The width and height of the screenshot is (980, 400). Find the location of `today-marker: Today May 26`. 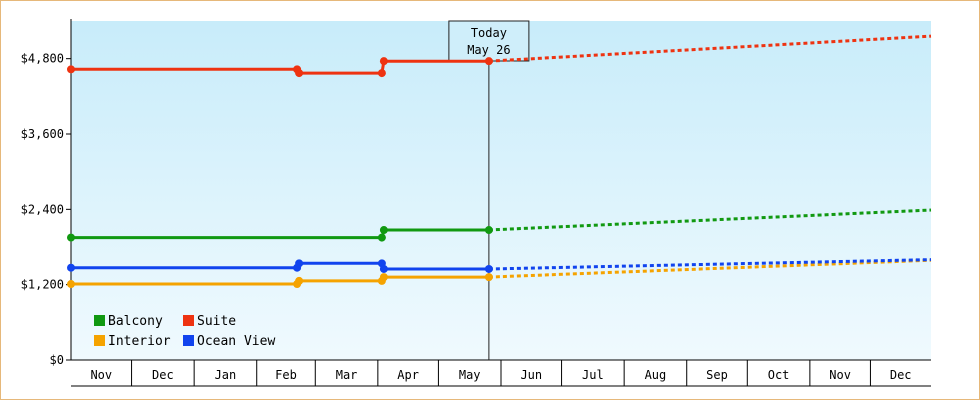

today-marker: Today May 26 is located at coordinates (489, 190).